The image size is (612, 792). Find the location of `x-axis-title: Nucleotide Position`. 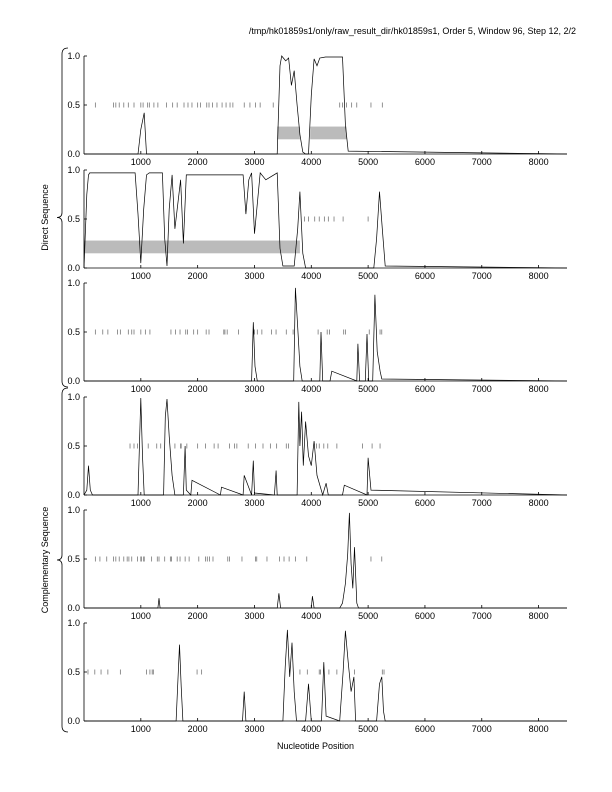

x-axis-title: Nucleotide Position is located at coordinates (315, 746).